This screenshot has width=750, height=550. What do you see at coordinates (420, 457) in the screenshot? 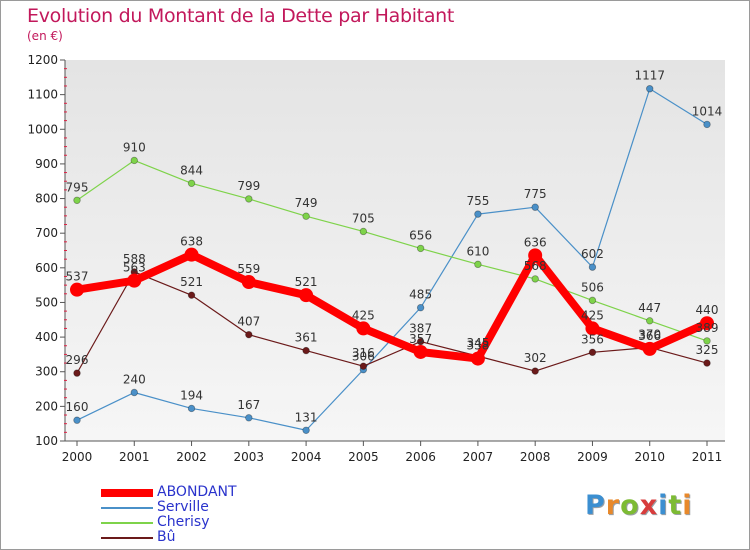
I see `x-tick-label: 2006` at bounding box center [420, 457].